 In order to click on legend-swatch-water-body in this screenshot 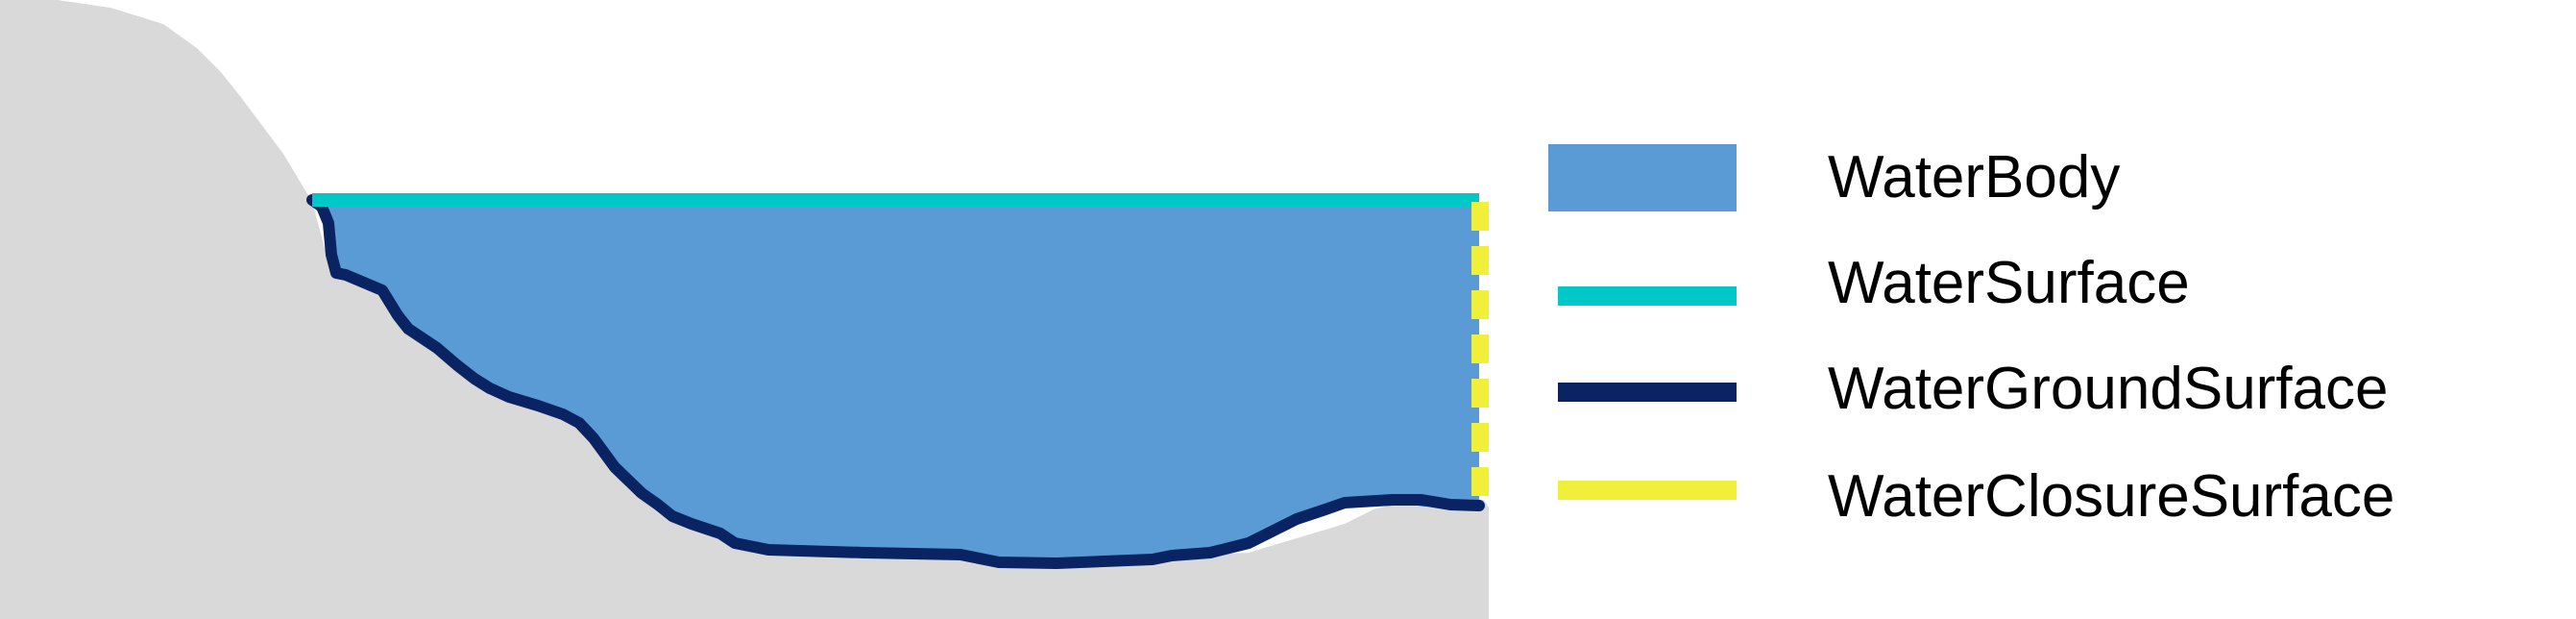, I will do `click(1643, 177)`.